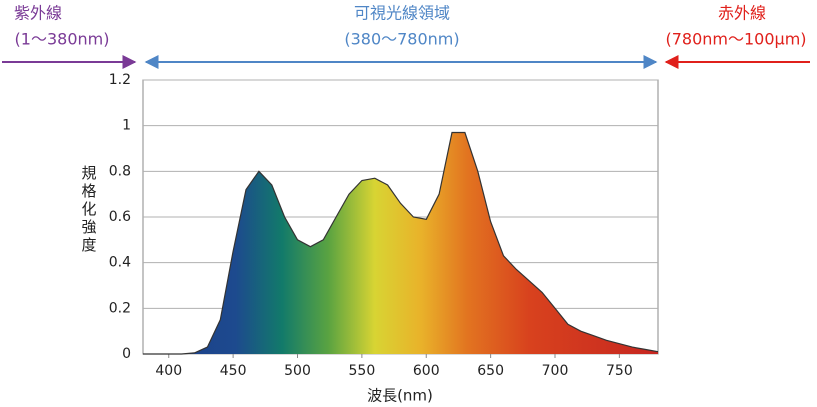 The image size is (817, 407). I want to click on y-tick-label: 1, so click(126, 126).